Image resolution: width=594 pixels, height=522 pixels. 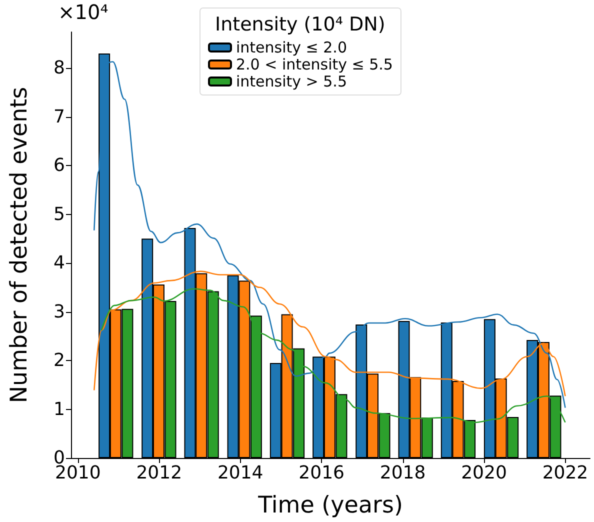 What do you see at coordinates (291, 81) in the screenshot?
I see `legend-label: intensity > 5.5` at bounding box center [291, 81].